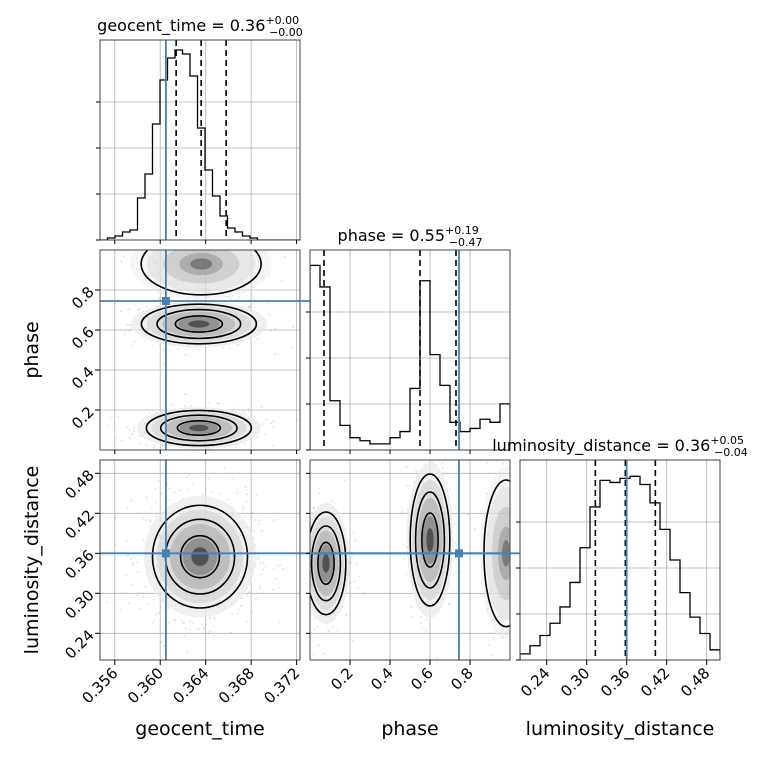  I want to click on density-level, so click(201, 264).